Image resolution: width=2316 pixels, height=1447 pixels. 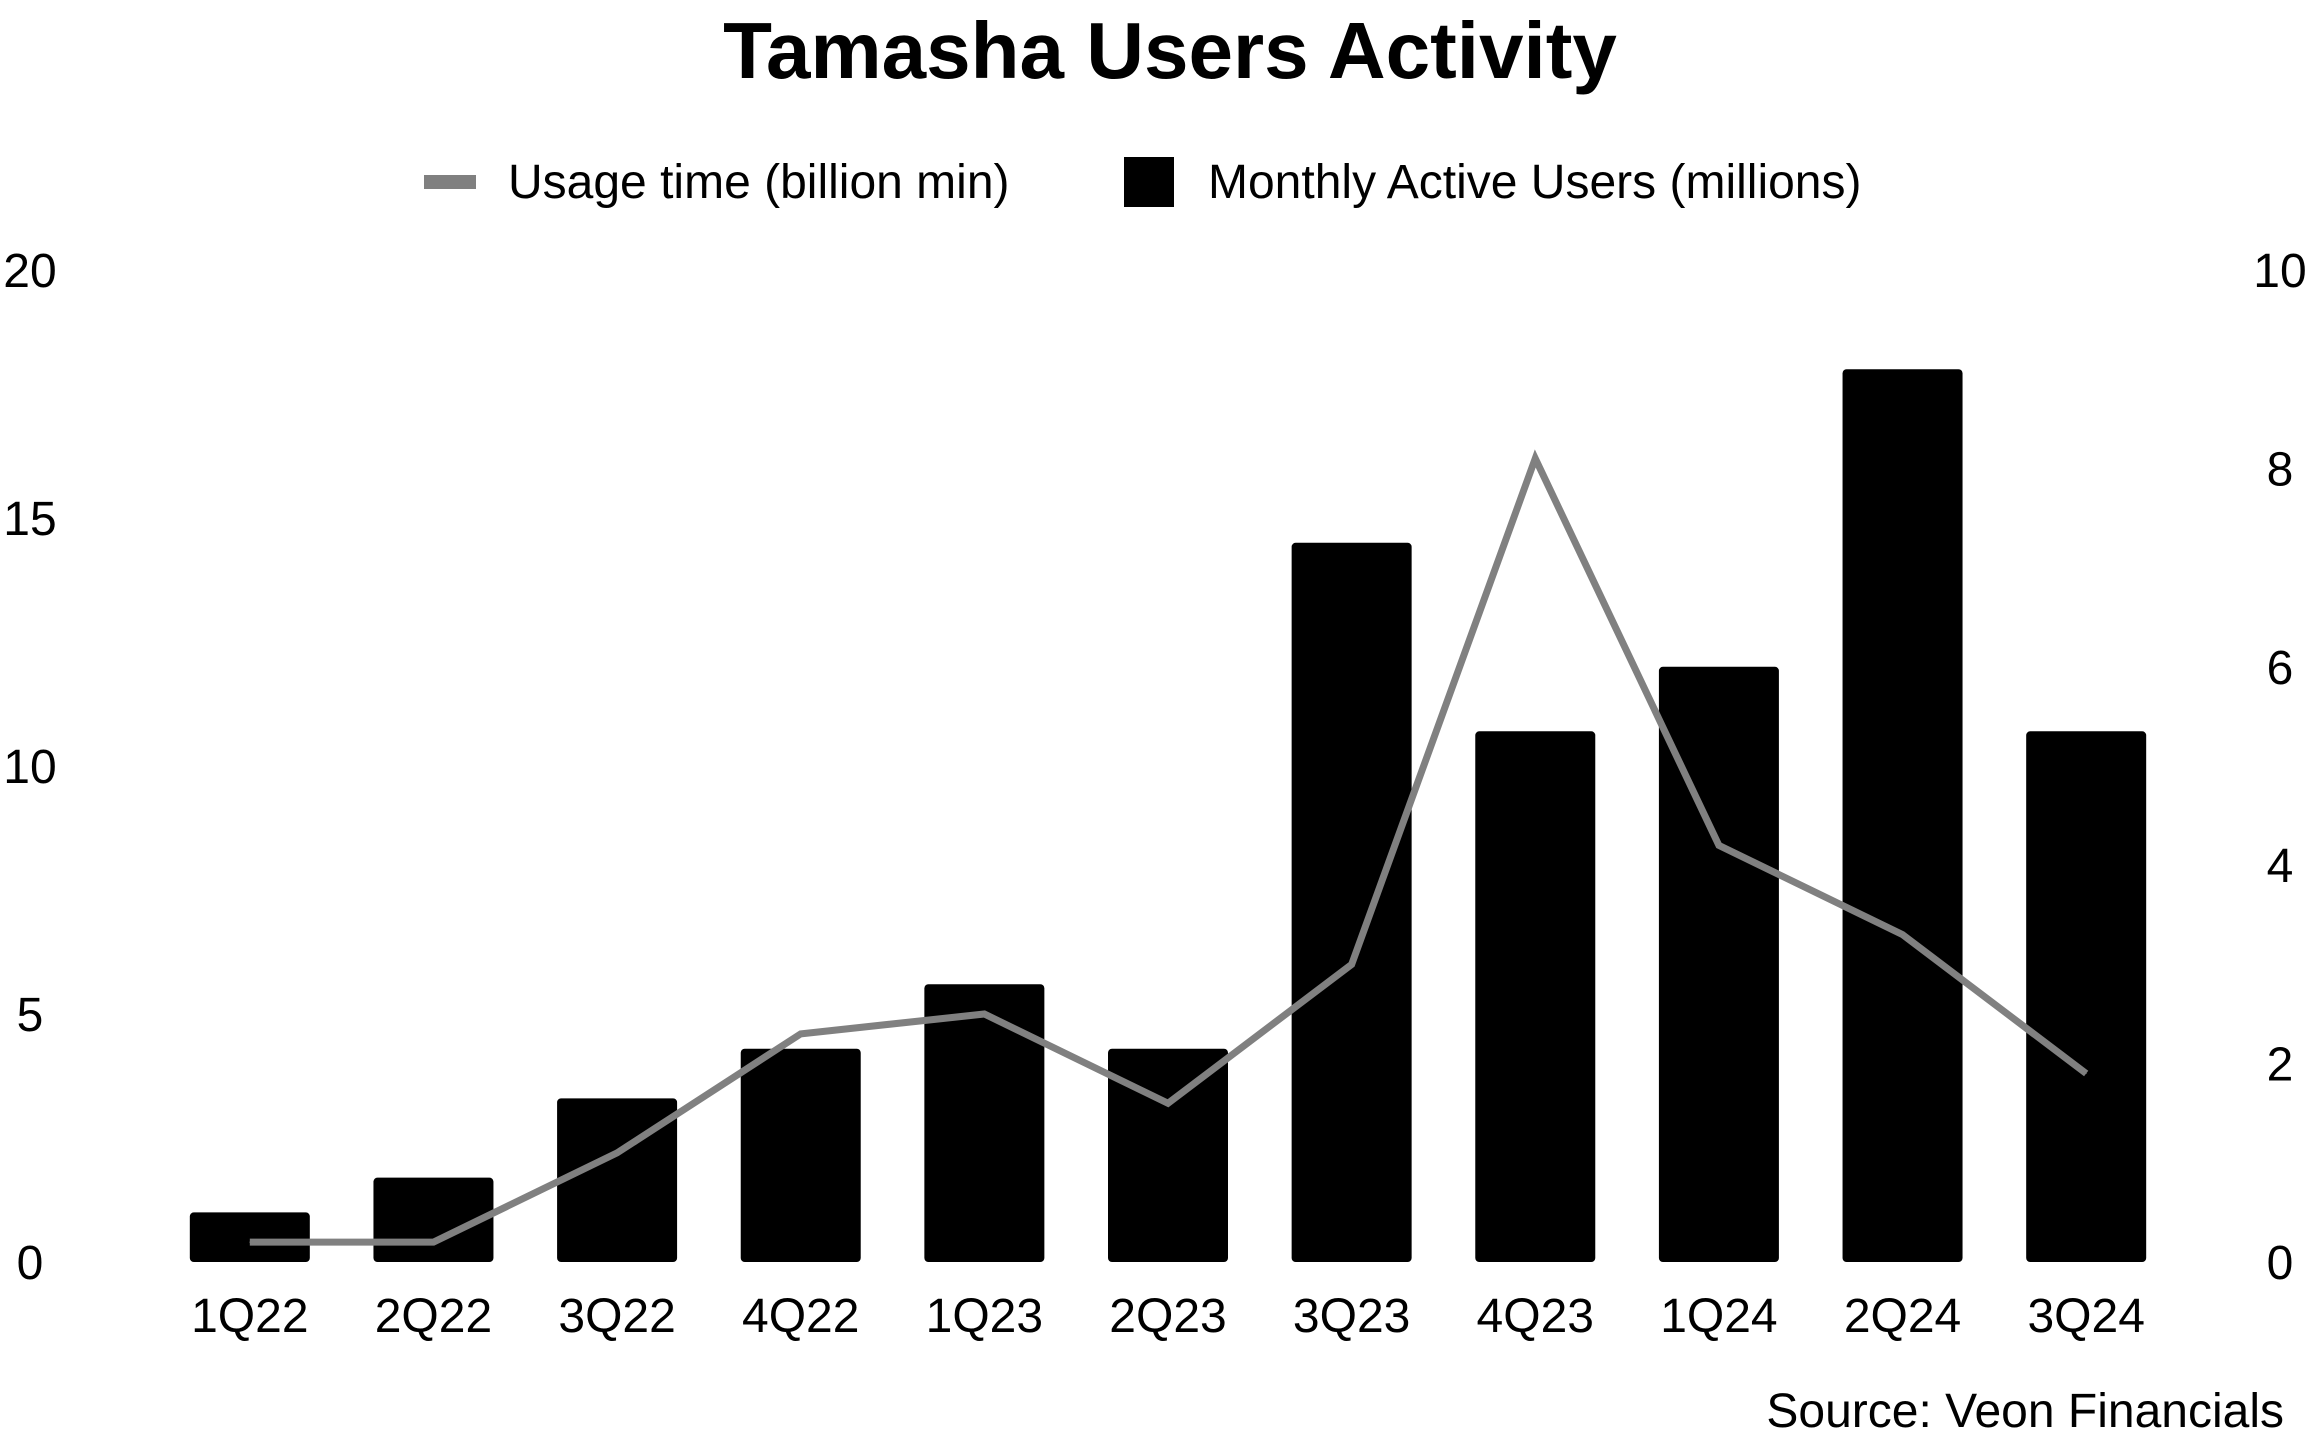 What do you see at coordinates (29, 519) in the screenshot?
I see `left-y-tick-label: 15` at bounding box center [29, 519].